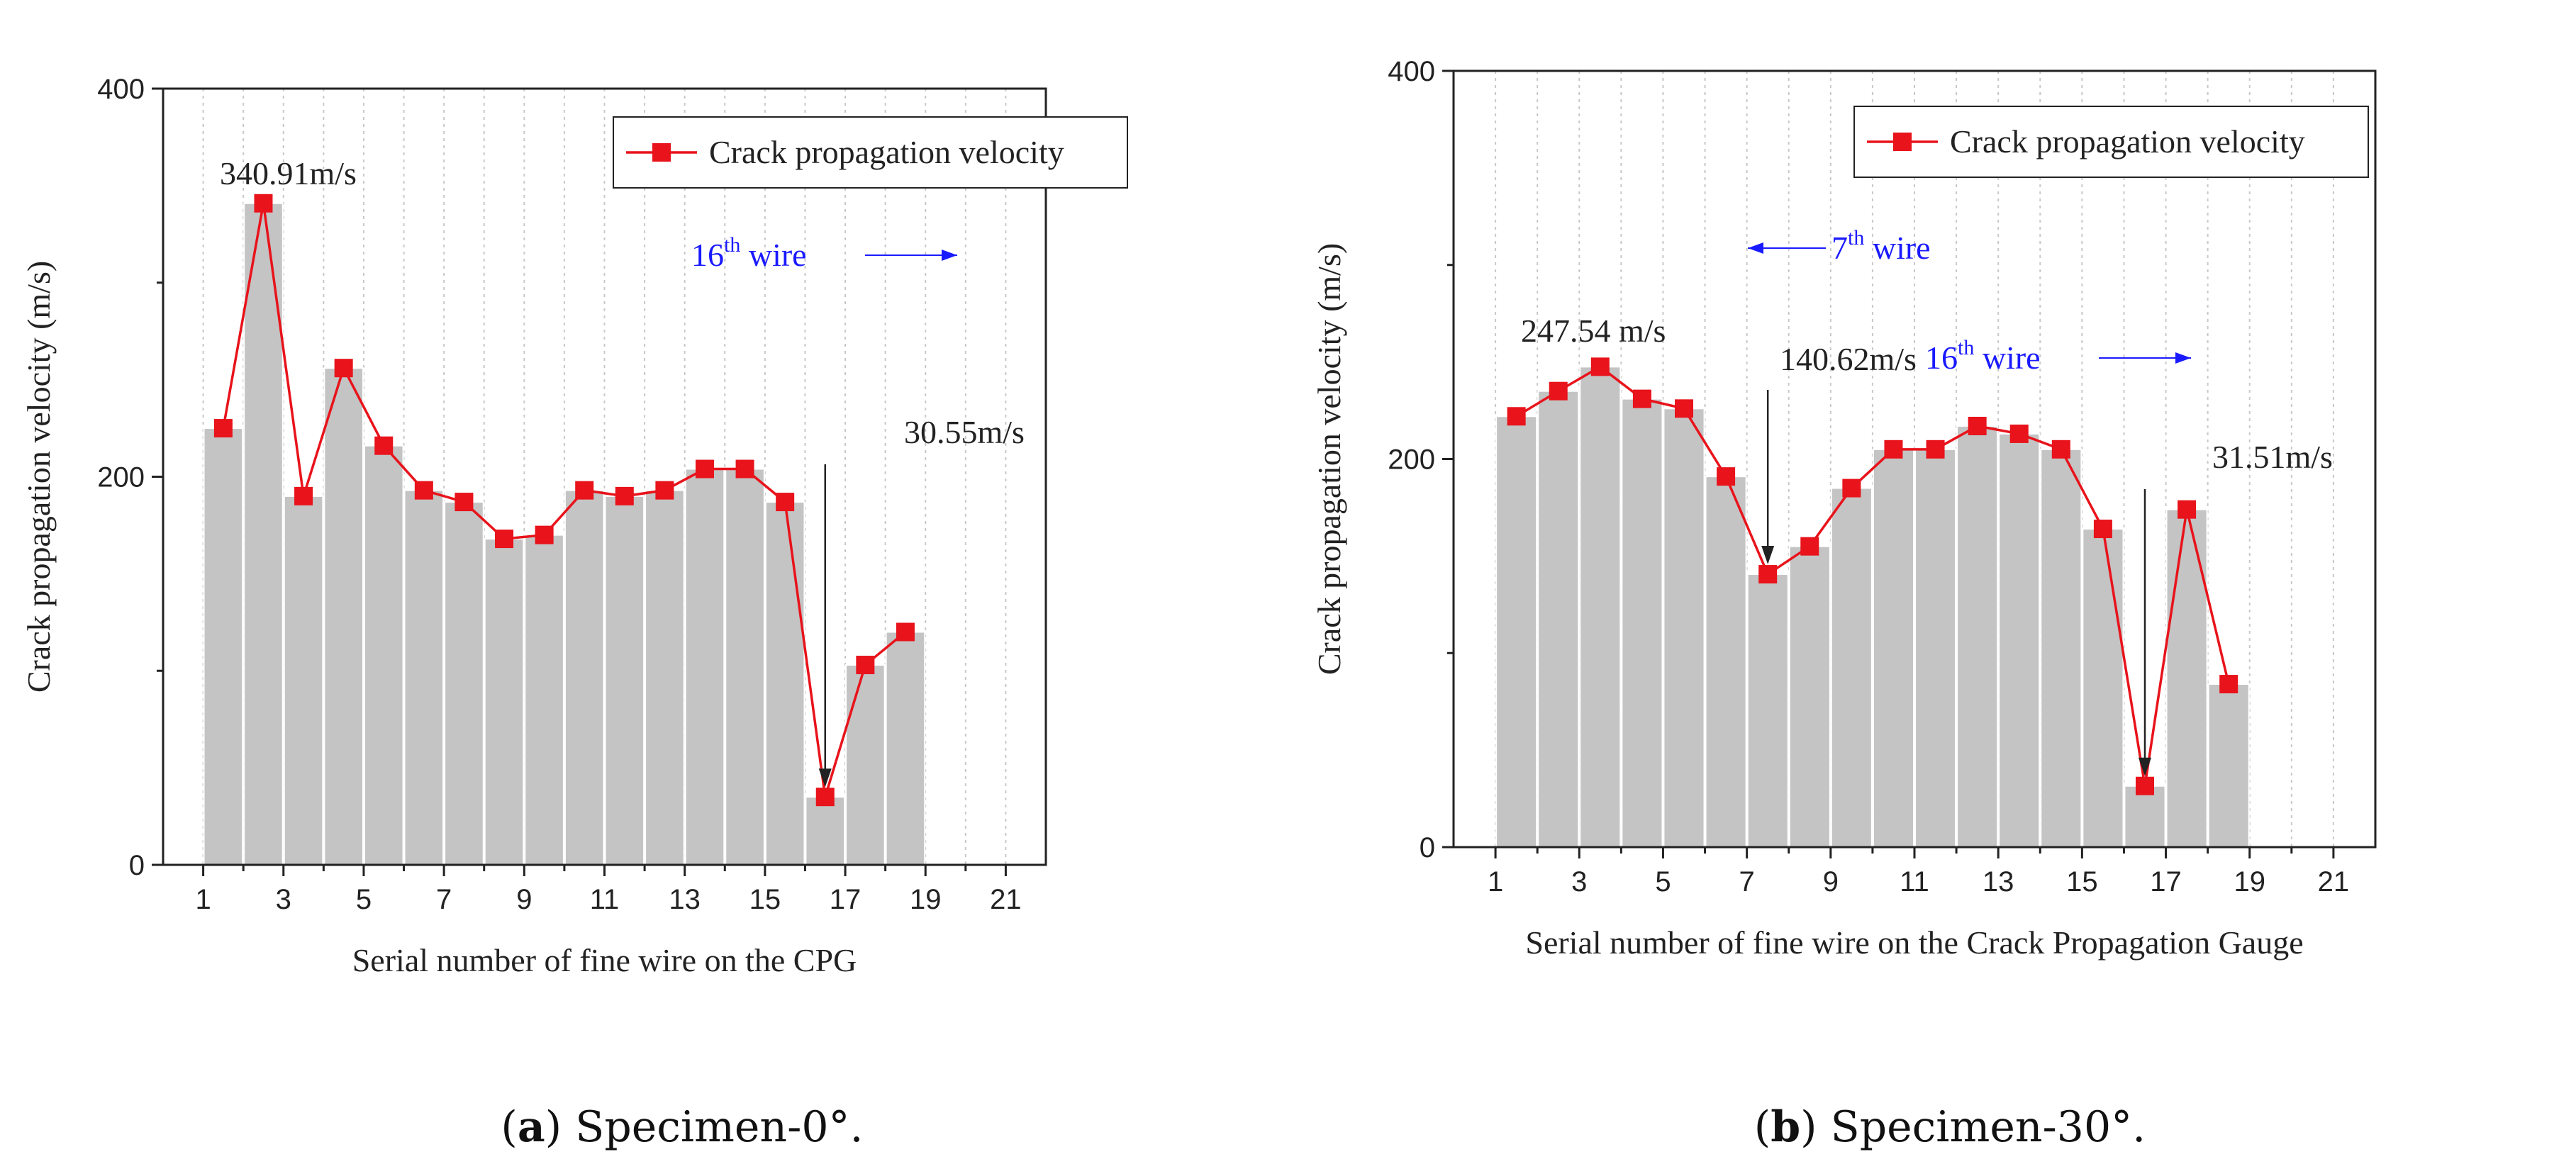  What do you see at coordinates (604, 960) in the screenshot?
I see `x-axis-title: Serial number of fine wire on the CPG` at bounding box center [604, 960].